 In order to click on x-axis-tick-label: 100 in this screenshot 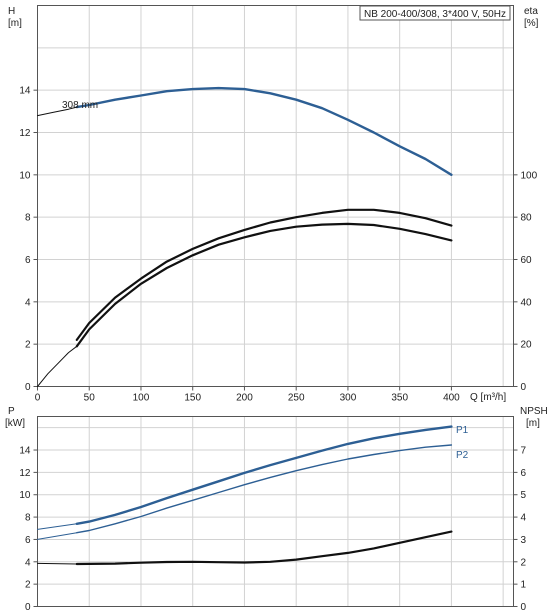, I will do `click(141, 398)`.